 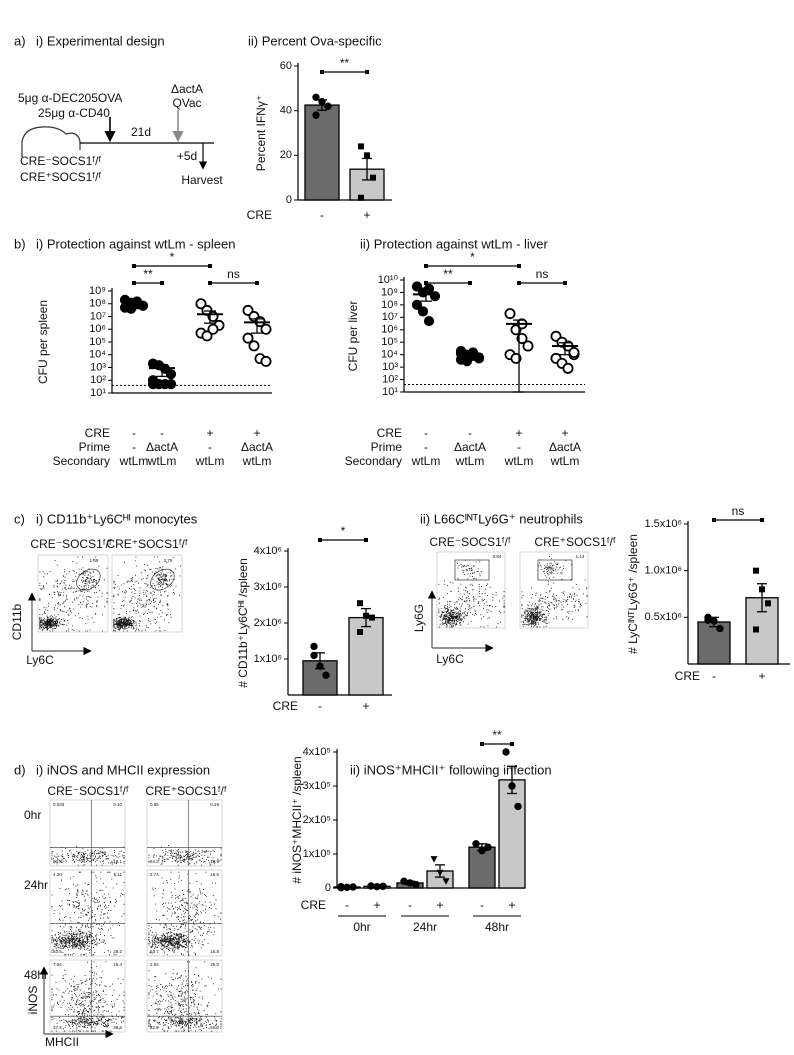 I want to click on y-tick-label: 10⁹, so click(x=97, y=291).